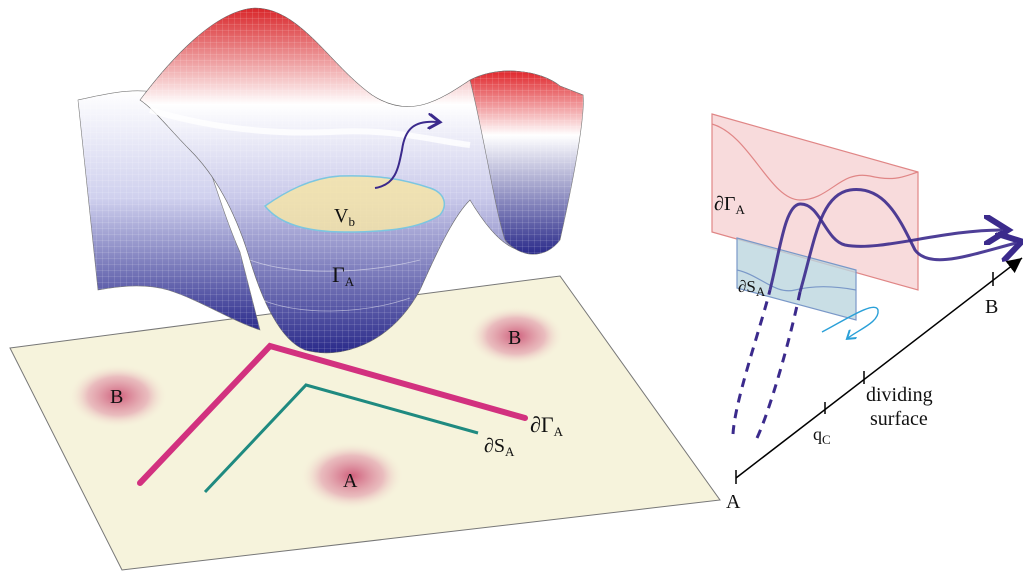  I want to click on s-plane, so click(796, 279).